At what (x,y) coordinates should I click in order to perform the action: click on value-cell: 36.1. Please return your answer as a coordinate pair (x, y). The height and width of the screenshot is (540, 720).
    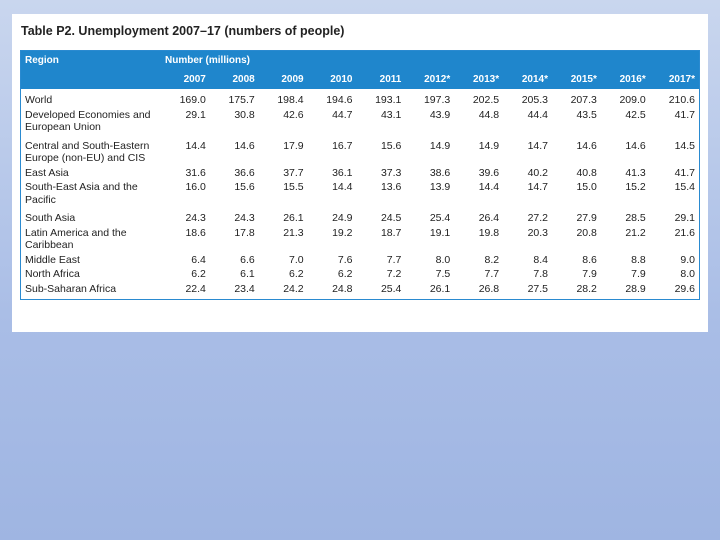
    Looking at the image, I should click on (342, 172).